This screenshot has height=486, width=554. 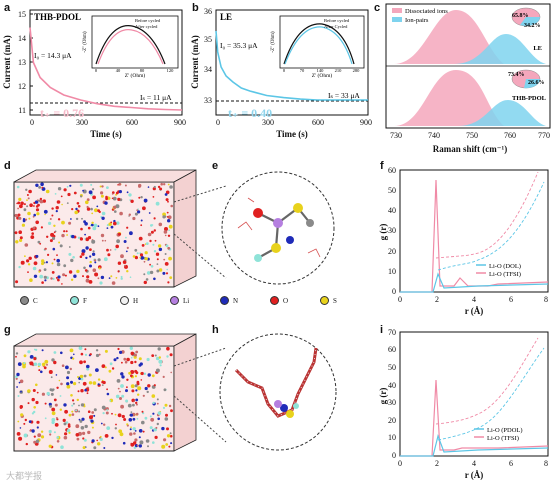 I want to click on e-fluorine-atom, so click(x=258, y=258).